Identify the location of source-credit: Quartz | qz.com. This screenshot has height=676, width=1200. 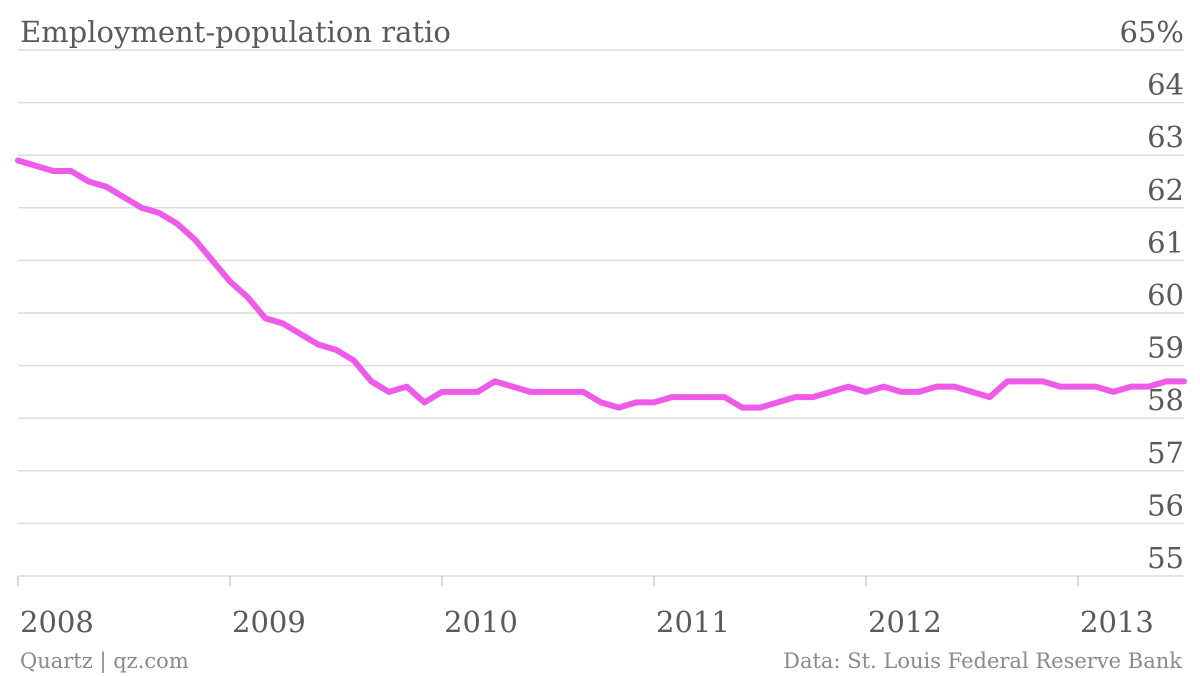
(104, 661).